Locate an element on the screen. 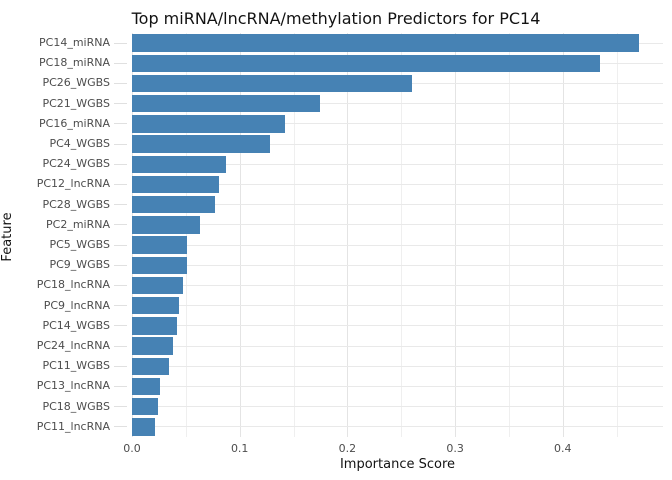 This screenshot has width=672, height=480. y-axis-label-PC24_WGBS: PC24_WGBS is located at coordinates (76, 164).